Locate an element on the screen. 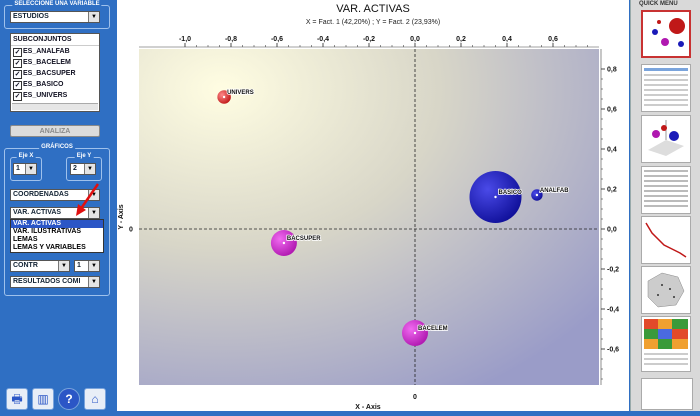 The height and width of the screenshot is (416, 700). coordenadas-value: COORDENADAS is located at coordinates (41, 194).